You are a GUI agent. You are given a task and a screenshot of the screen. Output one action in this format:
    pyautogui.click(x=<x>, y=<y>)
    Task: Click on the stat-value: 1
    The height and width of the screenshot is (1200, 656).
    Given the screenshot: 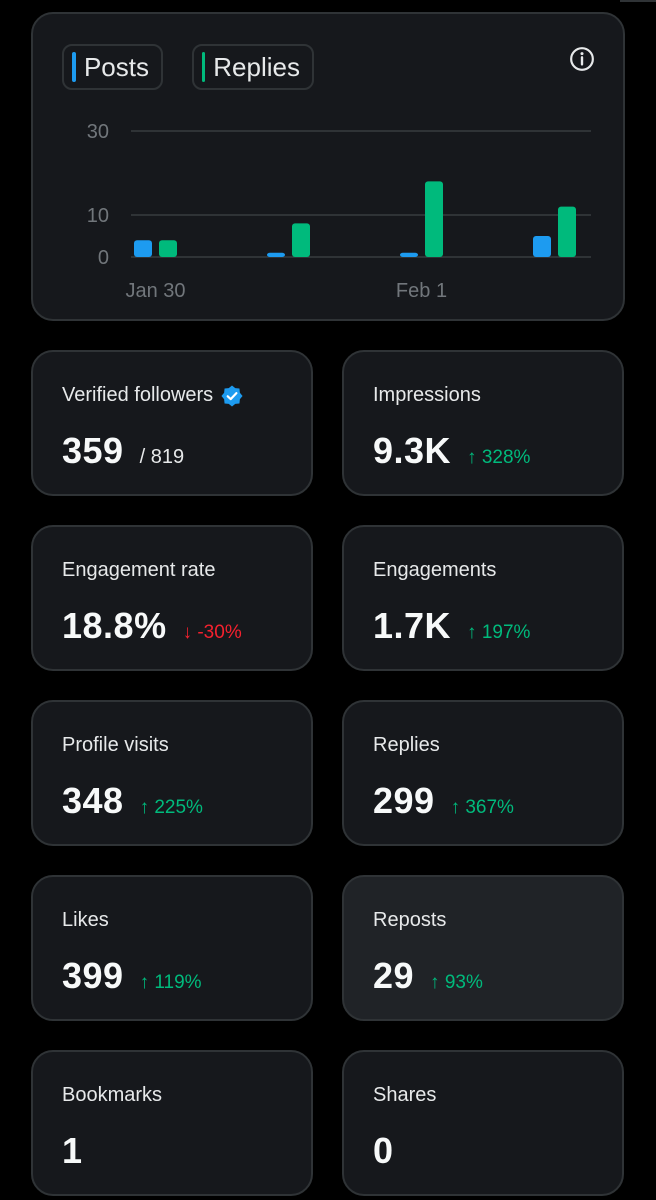 What is the action you would take?
    pyautogui.click(x=72, y=1150)
    